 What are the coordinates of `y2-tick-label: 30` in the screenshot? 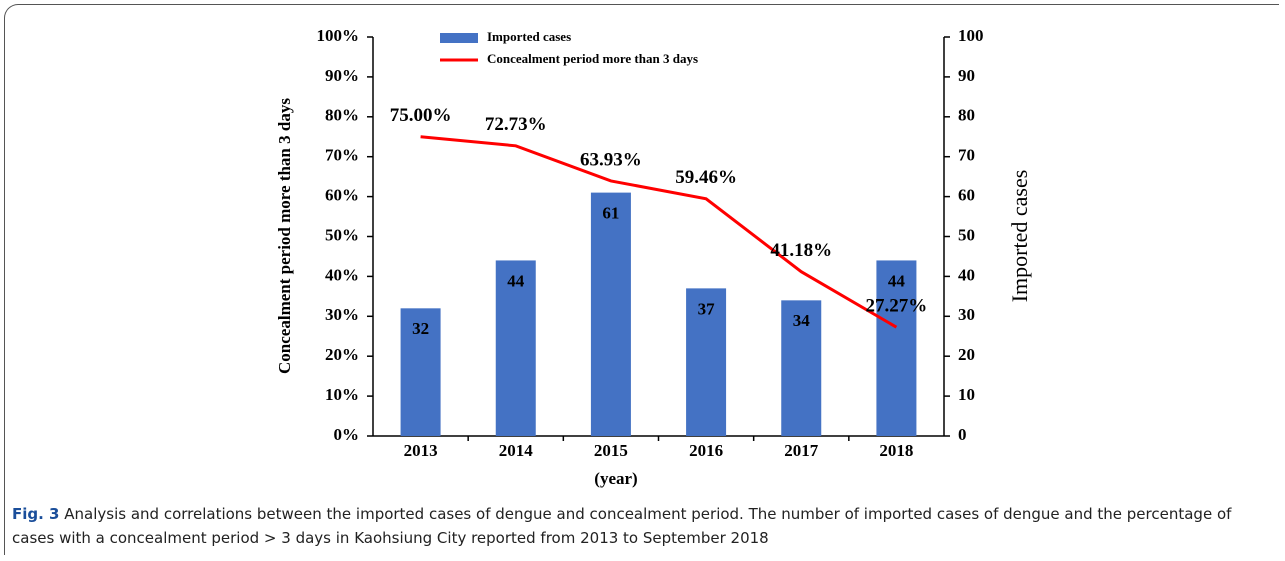 It's located at (966, 314).